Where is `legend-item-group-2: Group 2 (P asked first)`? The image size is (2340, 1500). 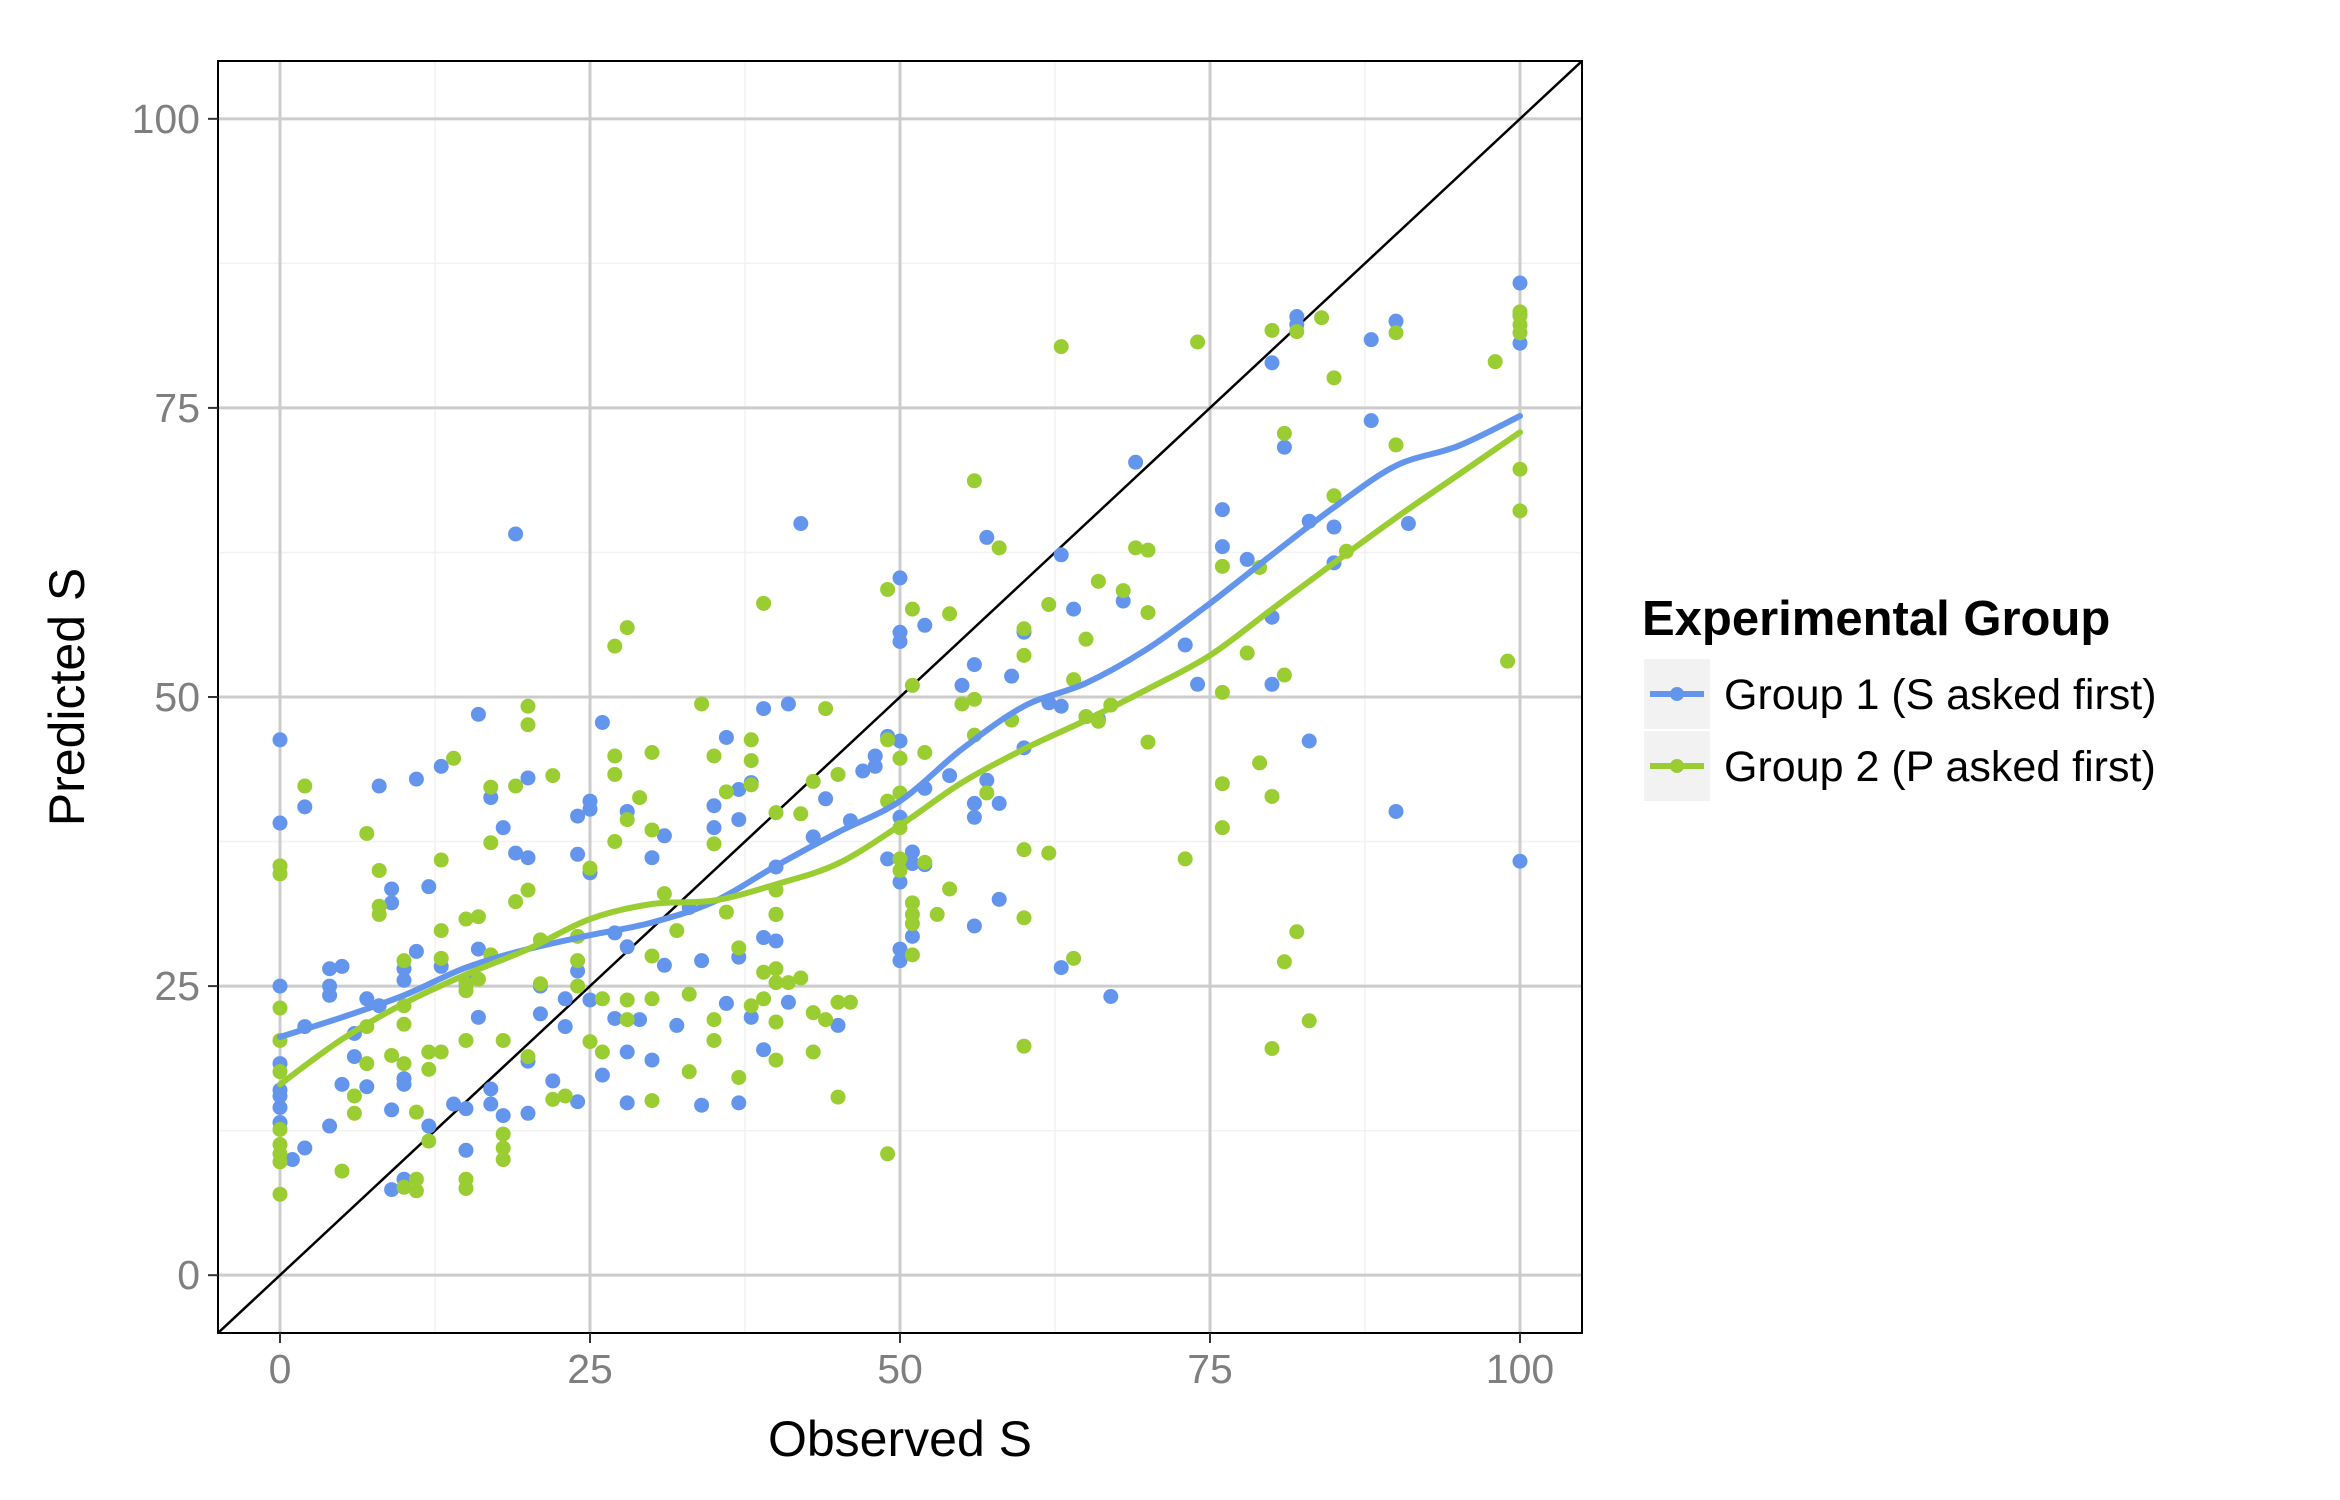 legend-item-group-2: Group 2 (P asked first) is located at coordinates (1900, 766).